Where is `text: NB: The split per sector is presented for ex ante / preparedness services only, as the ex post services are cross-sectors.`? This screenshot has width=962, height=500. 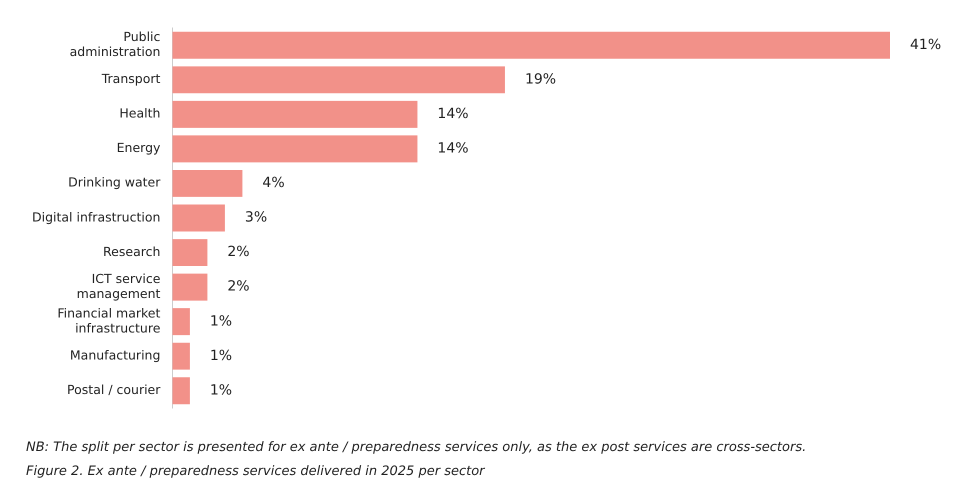
text: NB: The split per sector is presented for ex ante / preparedness services only, as the ex post services are cross-sectors. is located at coordinates (416, 447).